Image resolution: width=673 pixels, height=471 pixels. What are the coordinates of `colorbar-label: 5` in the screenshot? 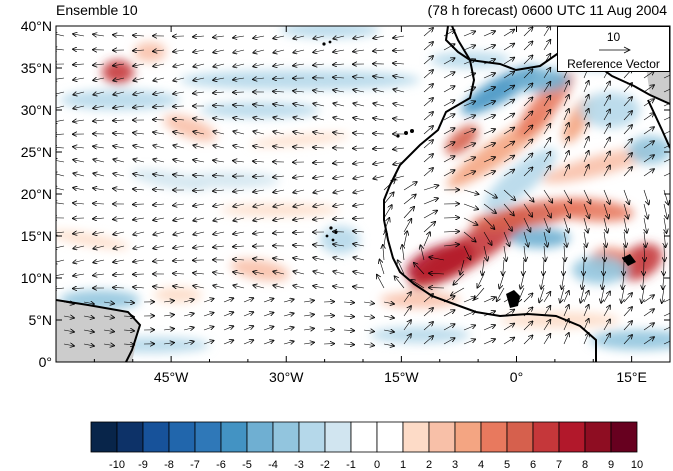 It's located at (507, 465).